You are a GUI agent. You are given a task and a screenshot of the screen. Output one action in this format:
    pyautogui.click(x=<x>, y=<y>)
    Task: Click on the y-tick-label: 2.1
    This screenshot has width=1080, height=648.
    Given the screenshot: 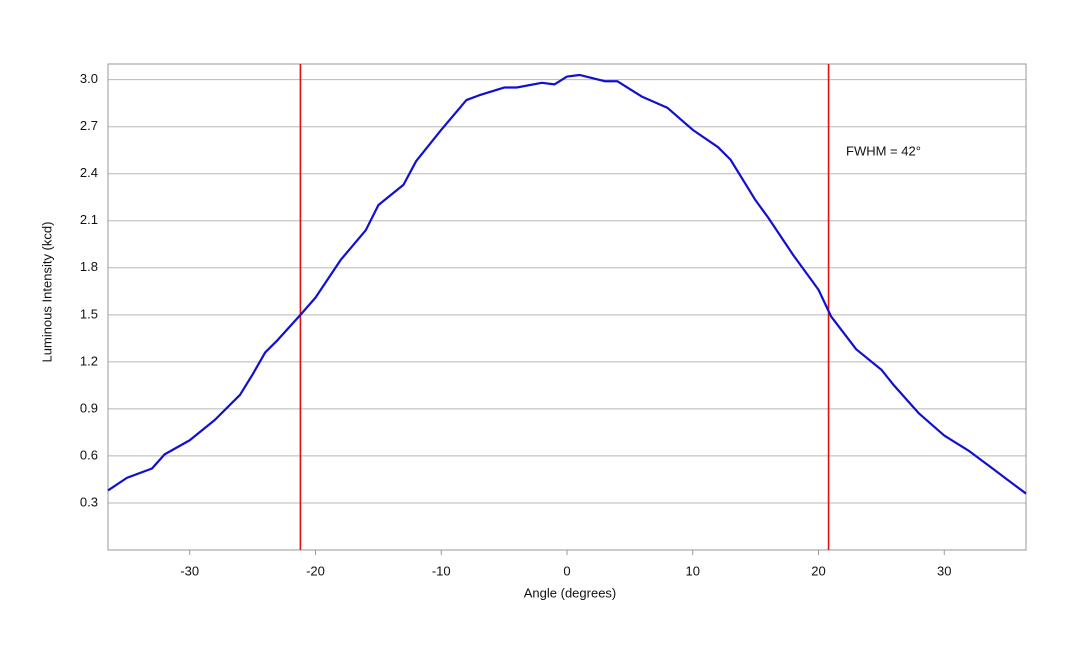 What is the action you would take?
    pyautogui.click(x=89, y=219)
    